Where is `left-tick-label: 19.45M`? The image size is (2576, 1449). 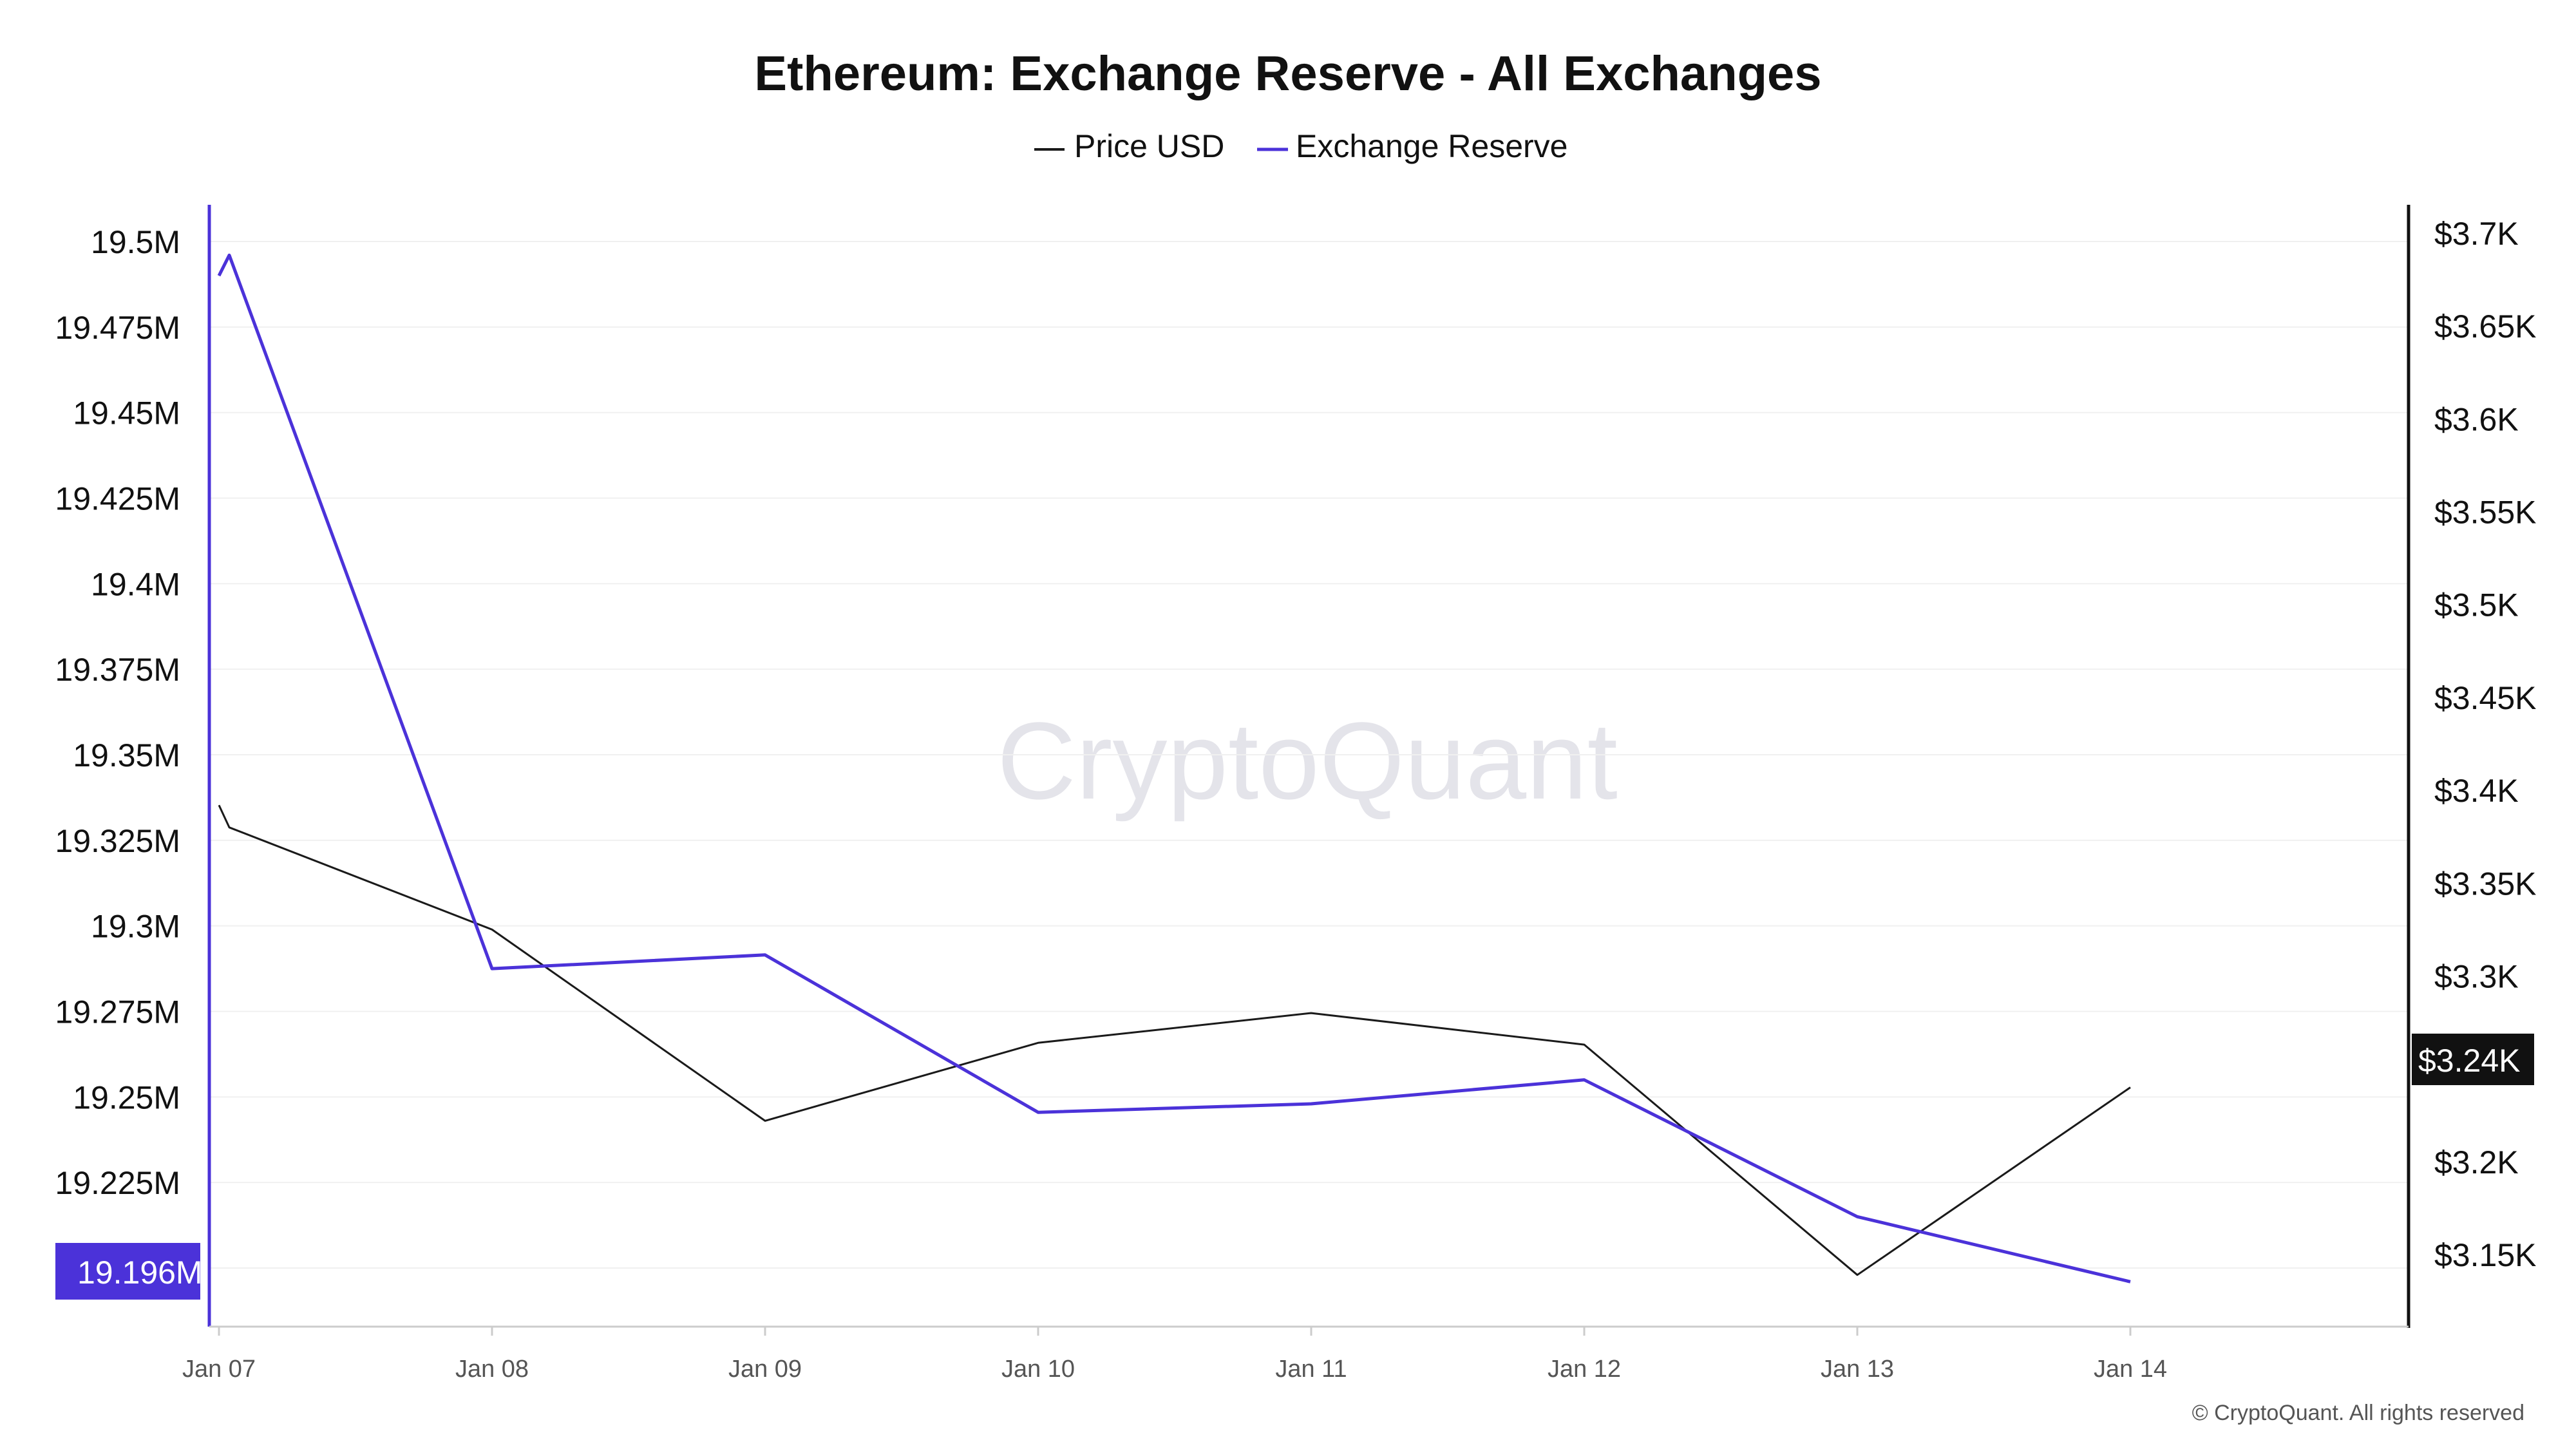
left-tick-label: 19.45M is located at coordinates (127, 413).